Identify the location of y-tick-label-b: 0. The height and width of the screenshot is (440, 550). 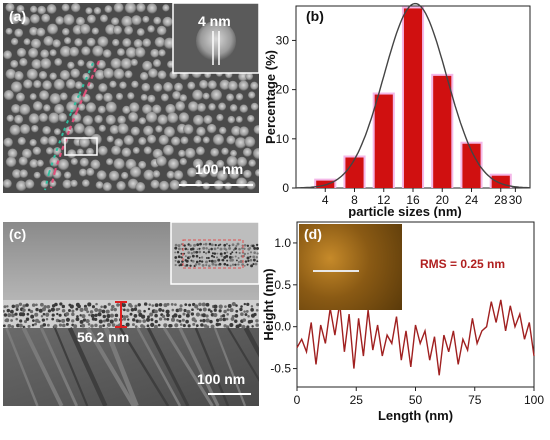
(285, 188).